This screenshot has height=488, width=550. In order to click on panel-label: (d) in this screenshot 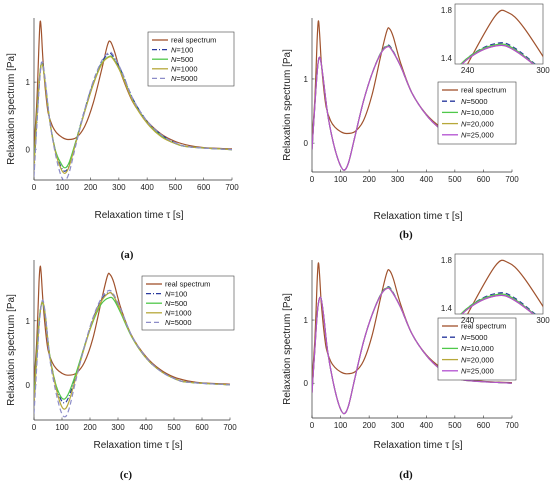, I will do `click(406, 475)`.